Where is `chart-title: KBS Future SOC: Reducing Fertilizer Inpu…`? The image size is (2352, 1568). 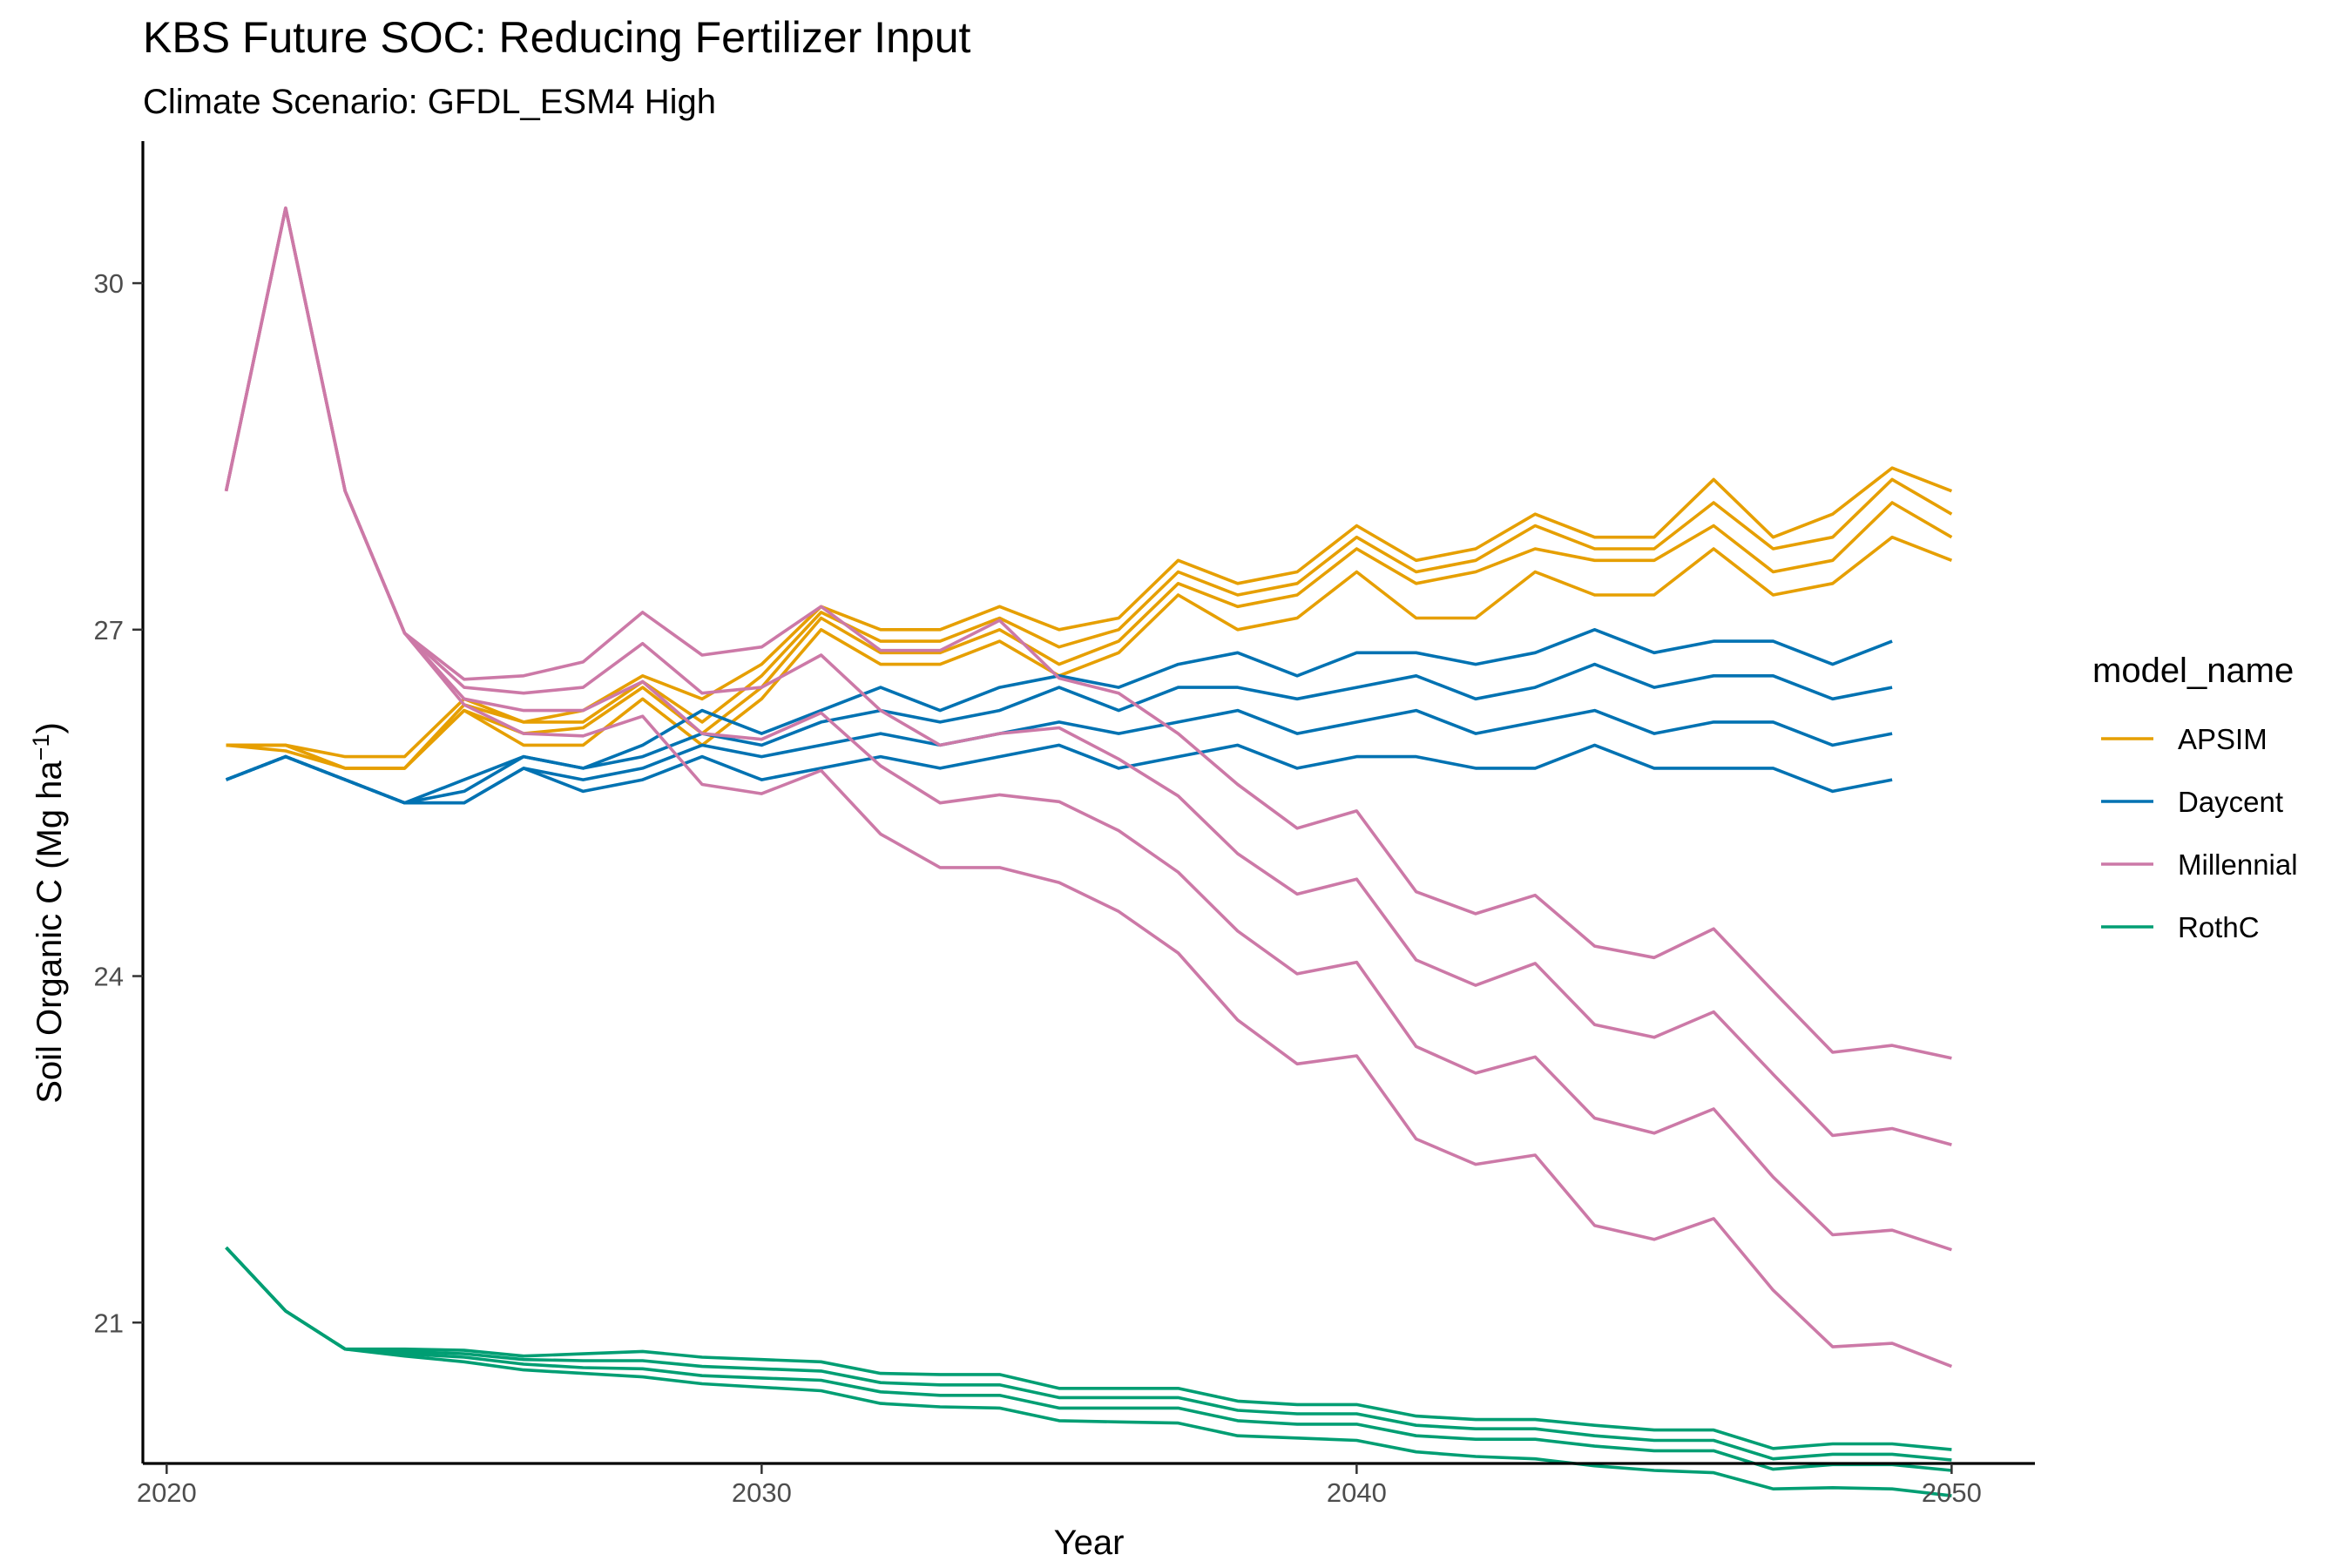
chart-title: KBS Future SOC: Reducing Fertilizer Inpu… is located at coordinates (556, 37).